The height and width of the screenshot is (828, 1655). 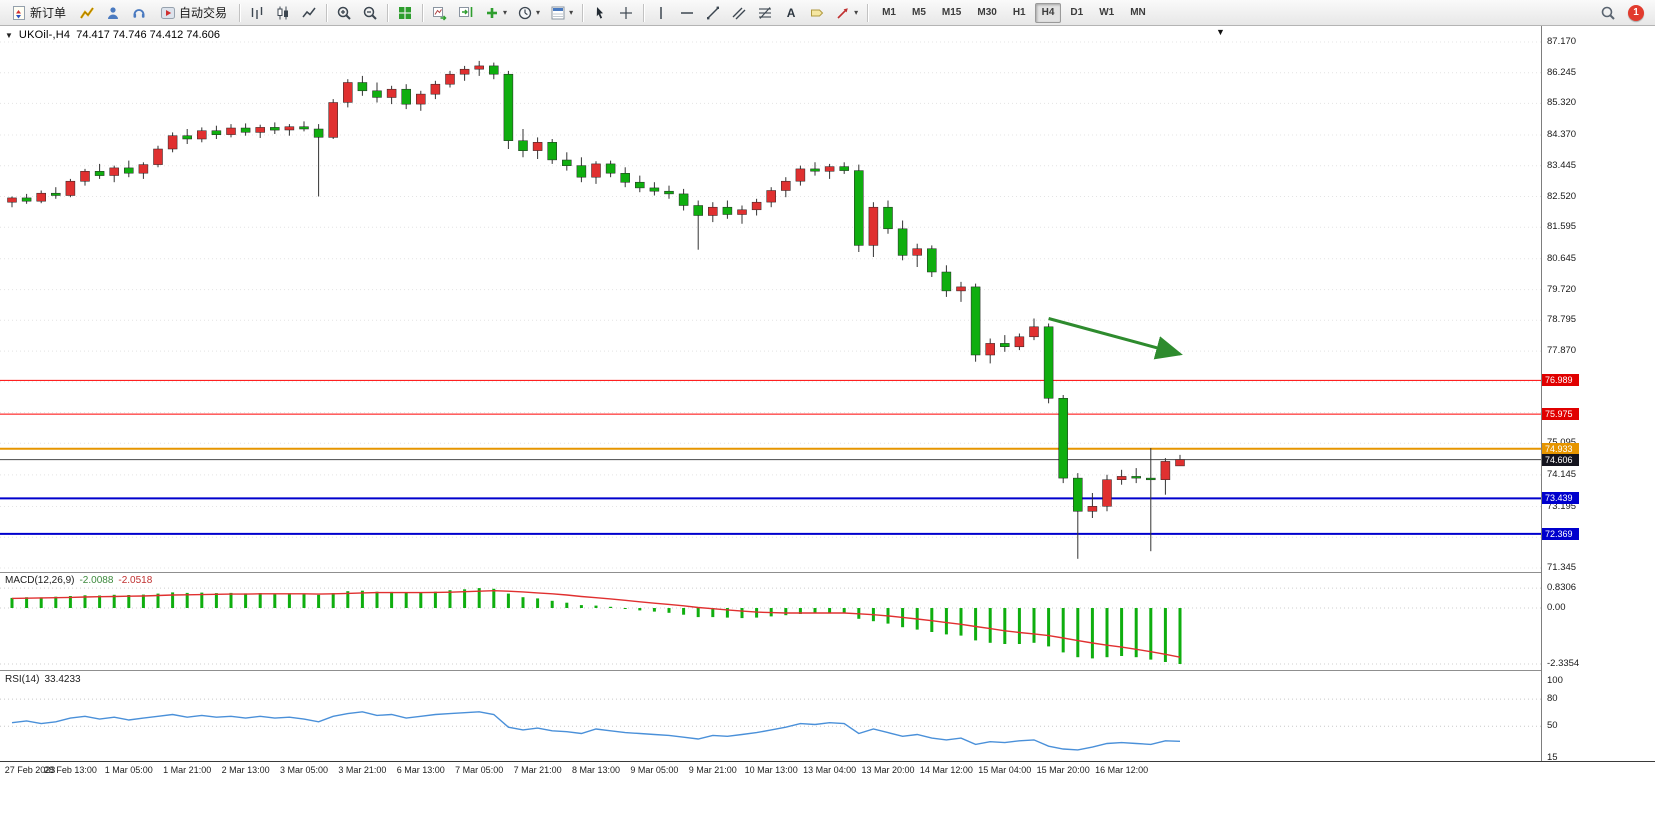 I want to click on tile-windows-button, so click(x=405, y=13).